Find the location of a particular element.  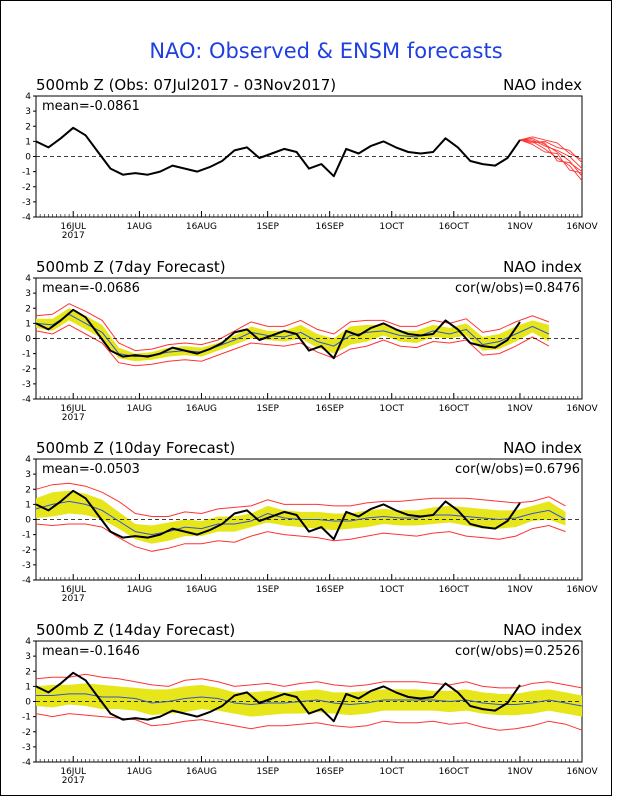

panel-title: 500mb Z (7day Forecast) is located at coordinates (131, 267).